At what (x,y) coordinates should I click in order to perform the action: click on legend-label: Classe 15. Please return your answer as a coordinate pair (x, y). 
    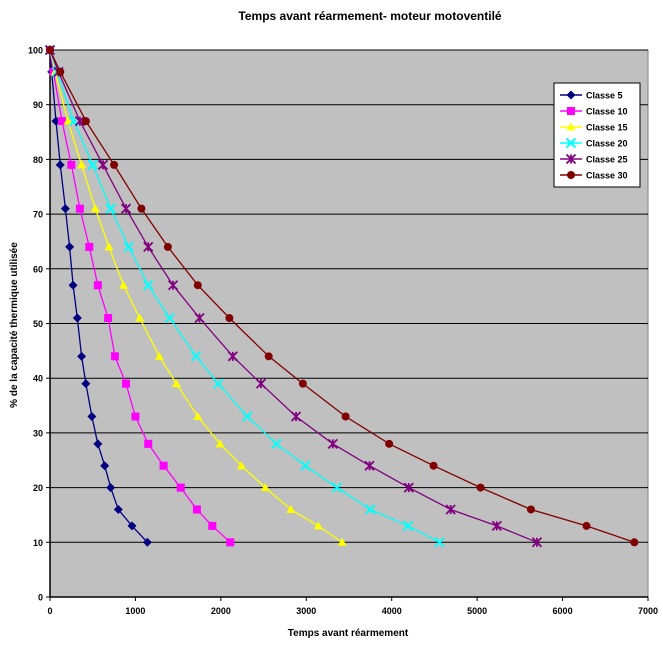
    Looking at the image, I should click on (607, 128).